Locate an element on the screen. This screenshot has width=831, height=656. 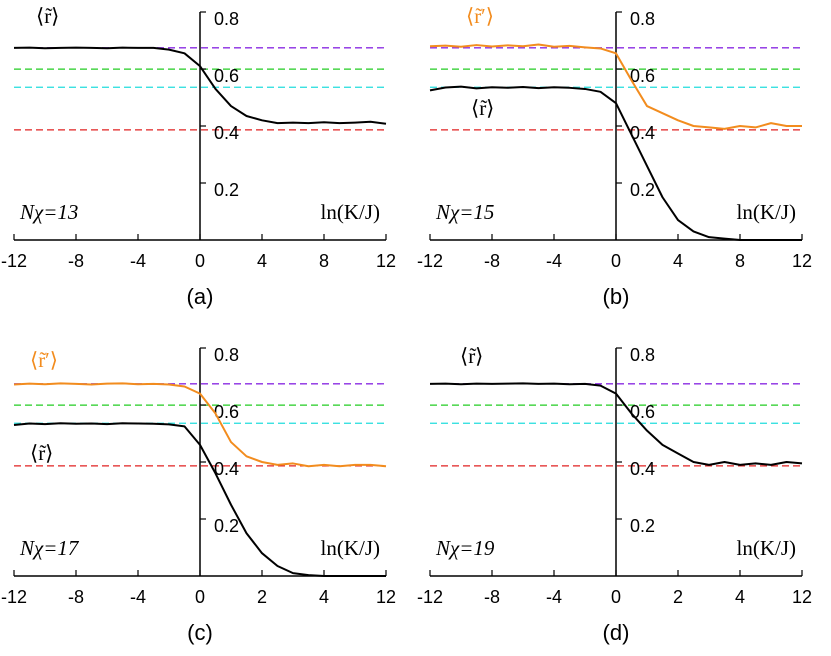
panel-annotation: Nχ=13 is located at coordinates (48, 212).